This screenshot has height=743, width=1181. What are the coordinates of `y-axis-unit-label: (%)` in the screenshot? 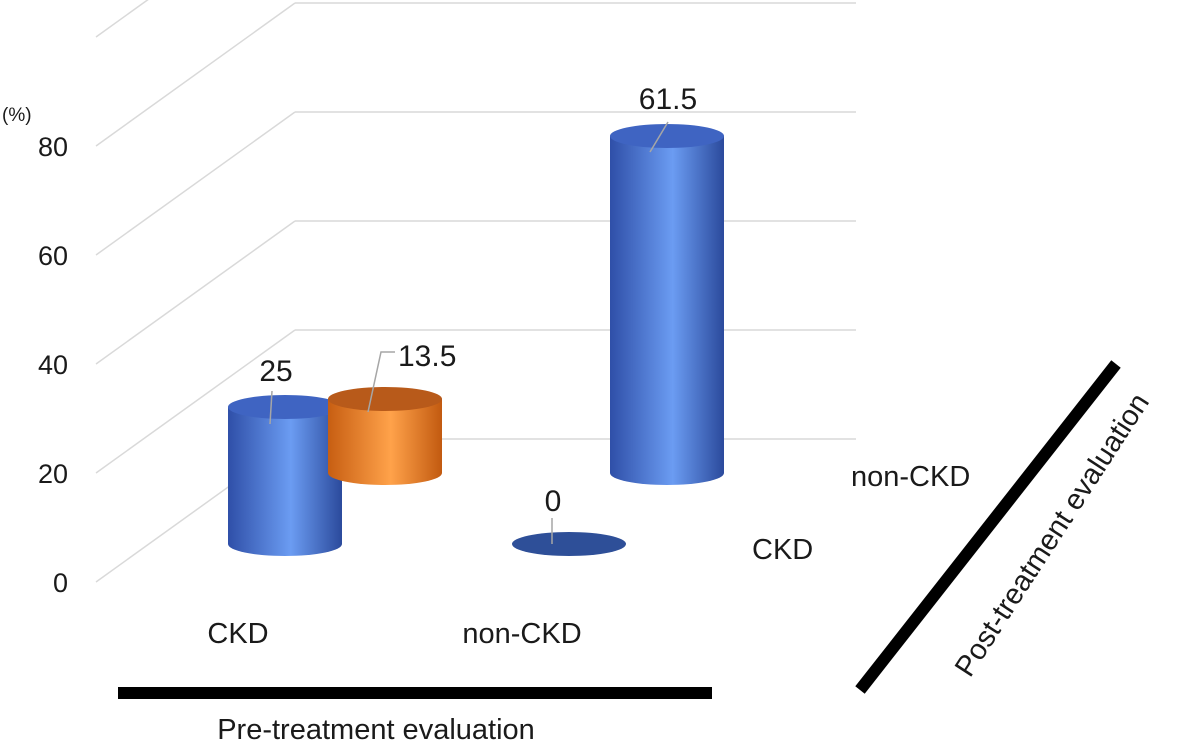 It's located at (17, 115).